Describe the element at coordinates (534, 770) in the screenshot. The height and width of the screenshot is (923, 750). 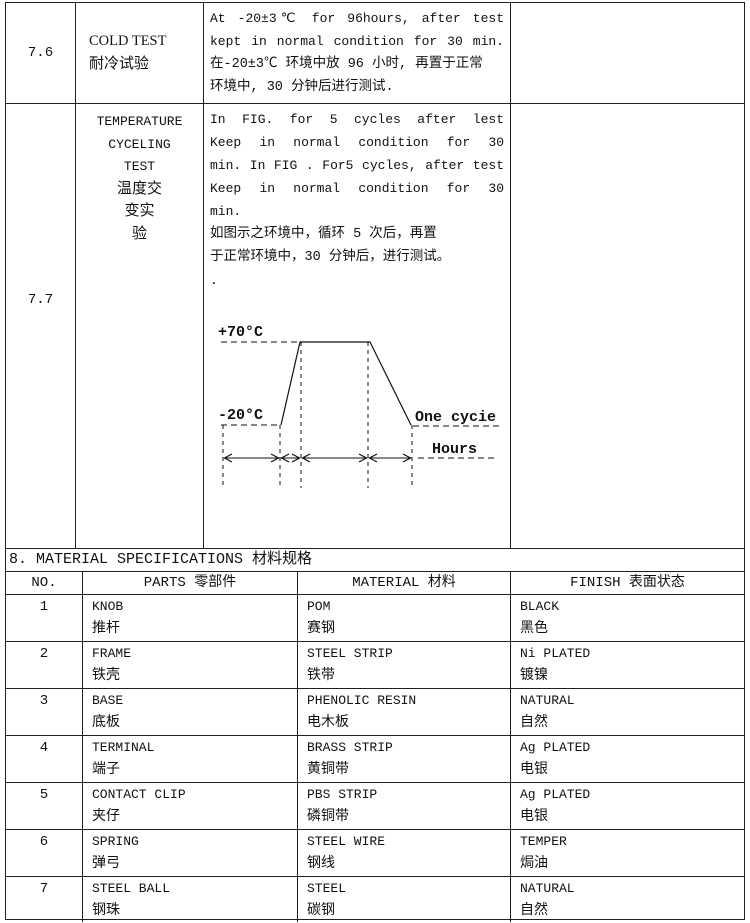
I see `finish-cn: 电银` at that location.